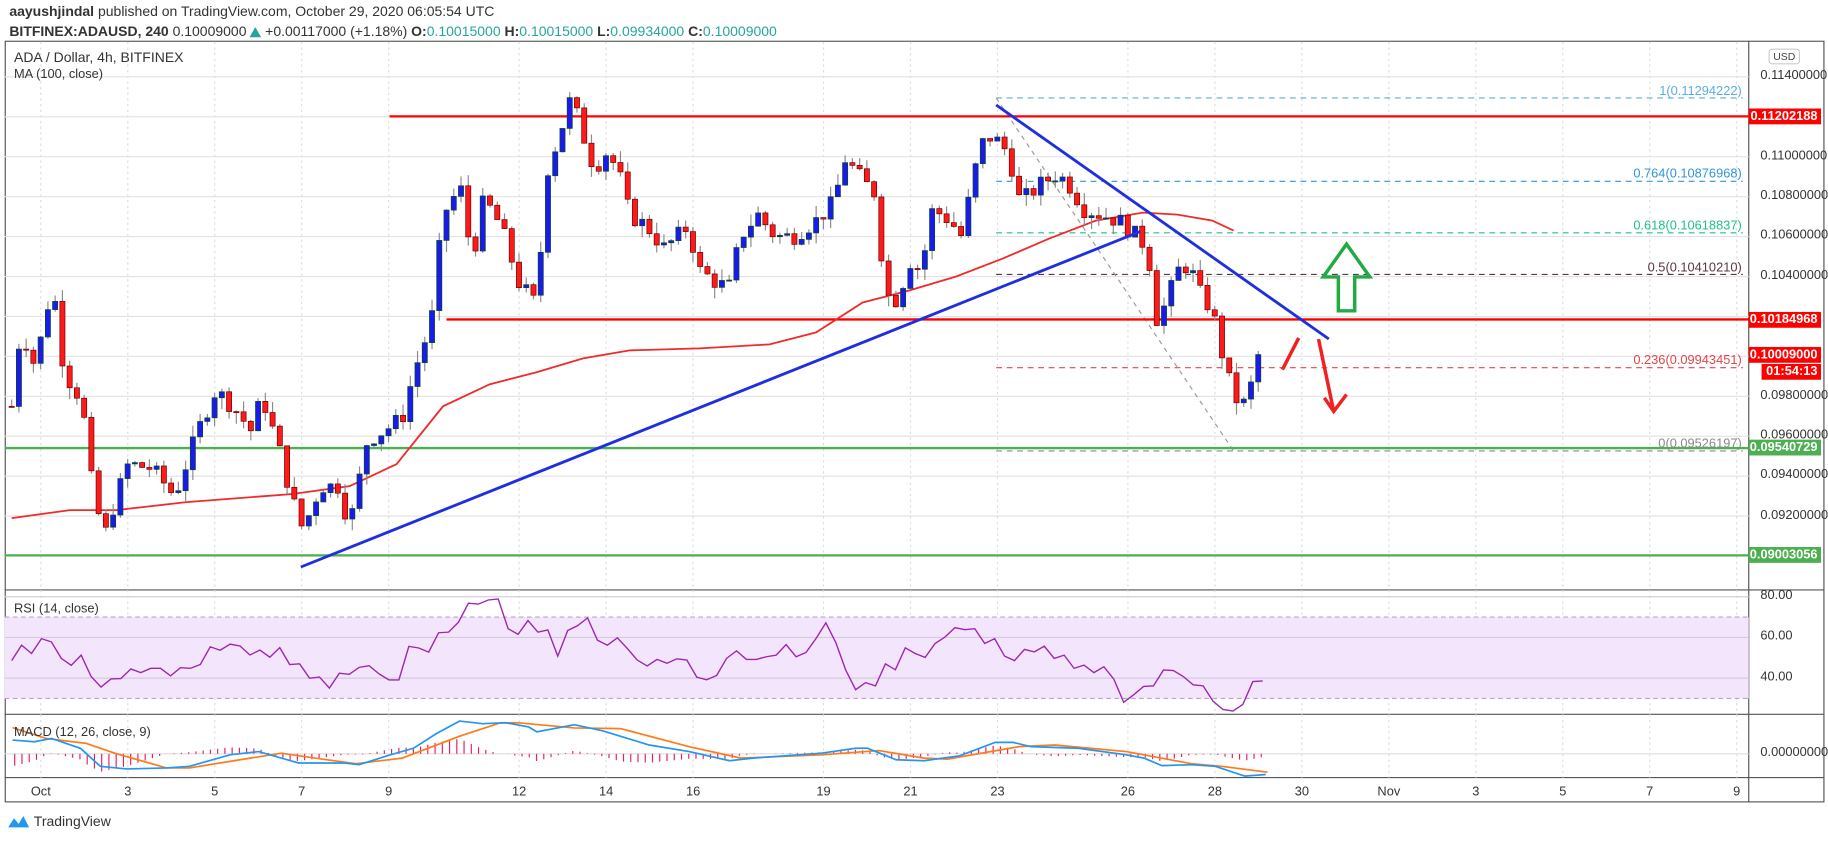 The width and height of the screenshot is (1828, 868). Describe the element at coordinates (519, 792) in the screenshot. I see `time-tick-label: 12` at that location.